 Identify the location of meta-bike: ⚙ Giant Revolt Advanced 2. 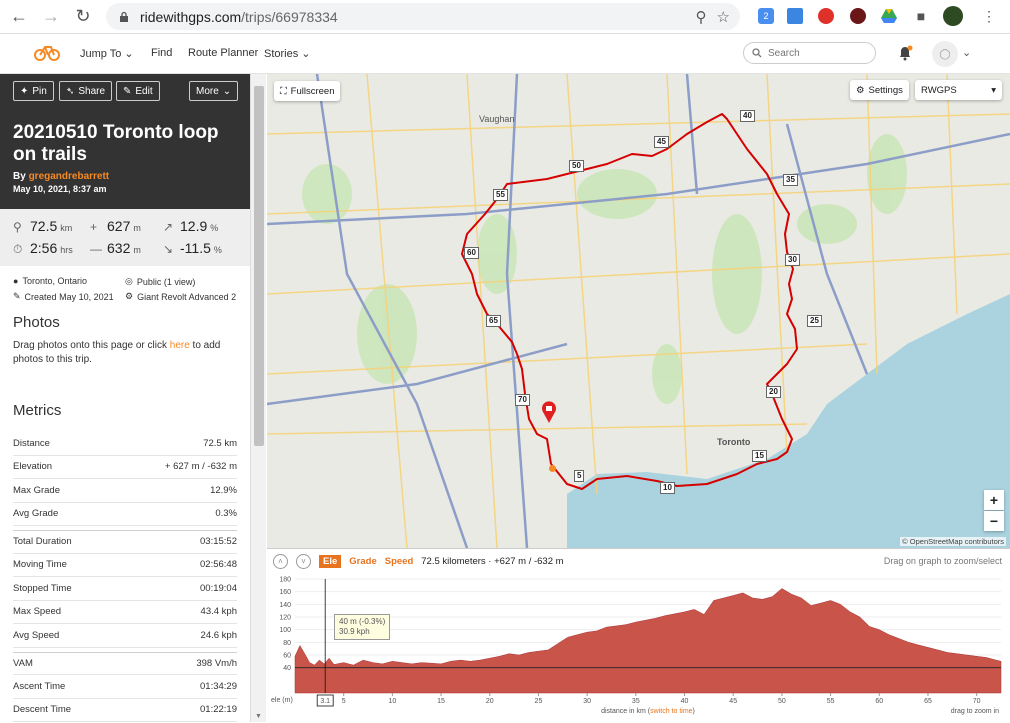
(181, 296).